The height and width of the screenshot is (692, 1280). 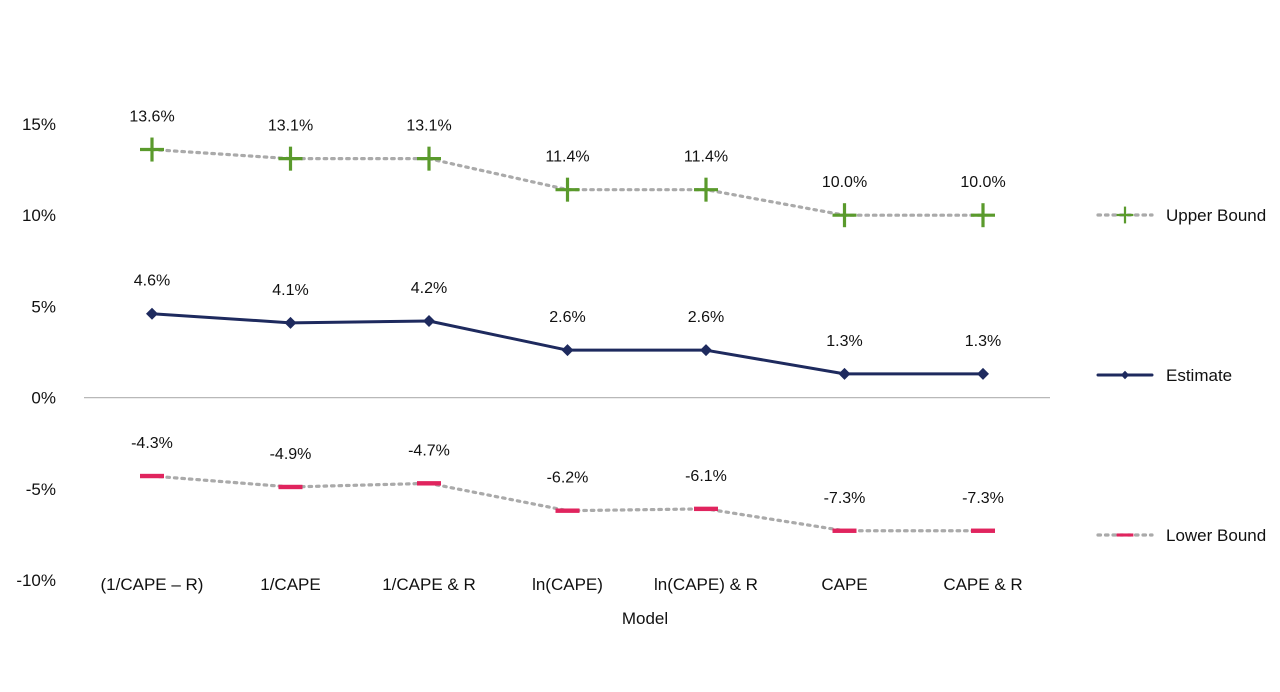 What do you see at coordinates (645, 618) in the screenshot?
I see `x-axis-title: Model` at bounding box center [645, 618].